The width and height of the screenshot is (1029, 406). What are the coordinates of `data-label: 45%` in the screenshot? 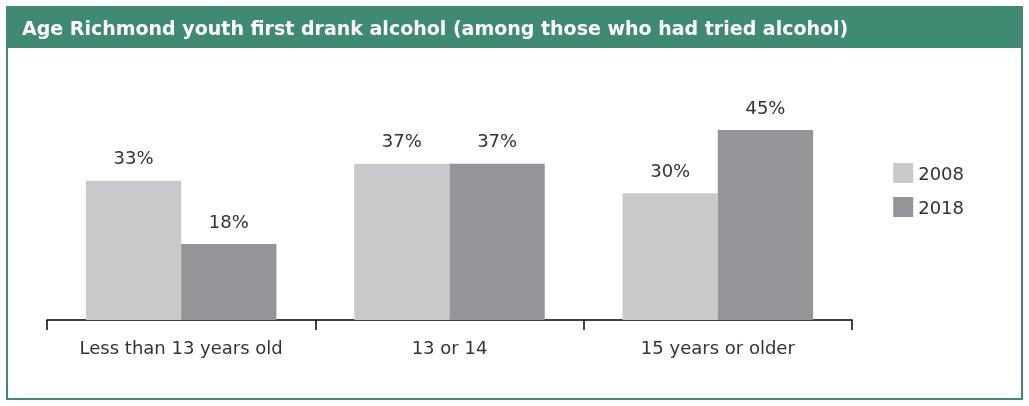 It's located at (765, 107).